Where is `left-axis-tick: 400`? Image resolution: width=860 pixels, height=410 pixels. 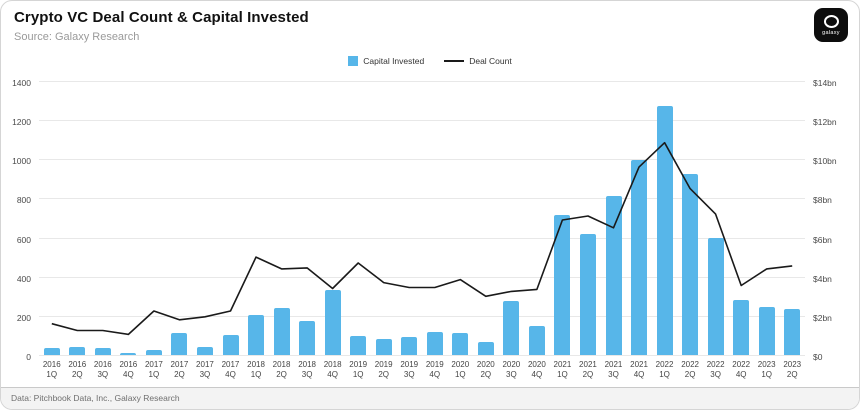 left-axis-tick: 400 is located at coordinates (23, 278).